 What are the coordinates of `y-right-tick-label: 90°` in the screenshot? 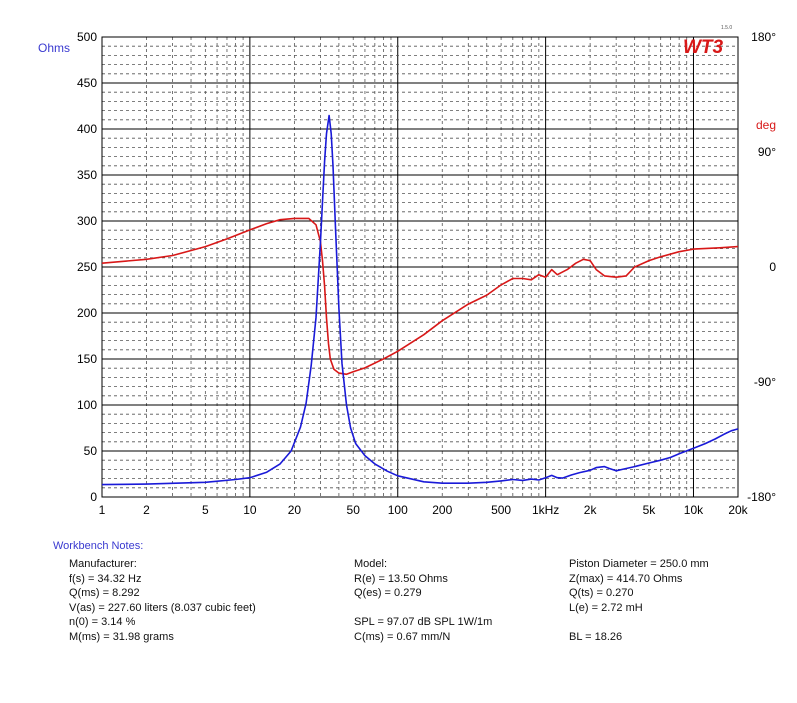 It's located at (767, 152).